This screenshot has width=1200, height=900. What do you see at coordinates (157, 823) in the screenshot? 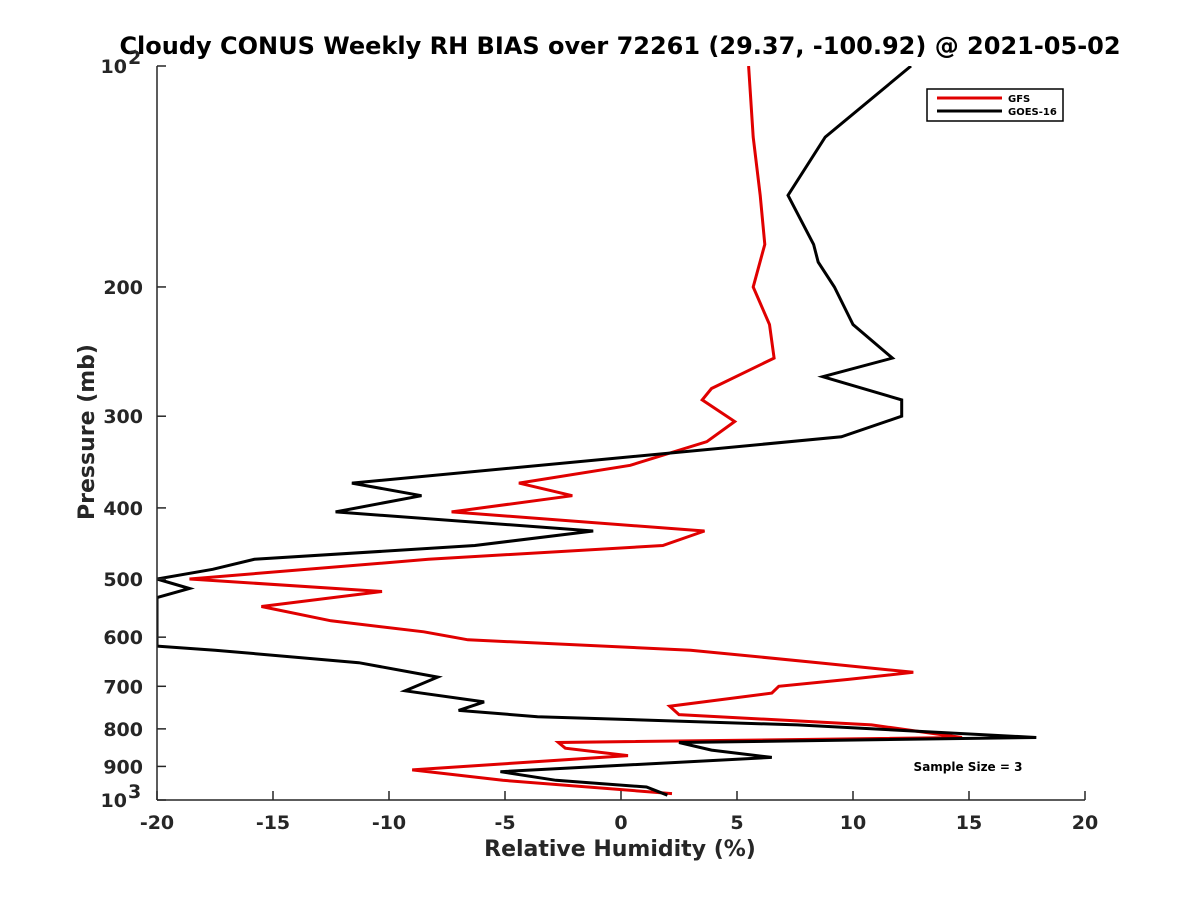
I see `x-tick-label: -20` at bounding box center [157, 823].